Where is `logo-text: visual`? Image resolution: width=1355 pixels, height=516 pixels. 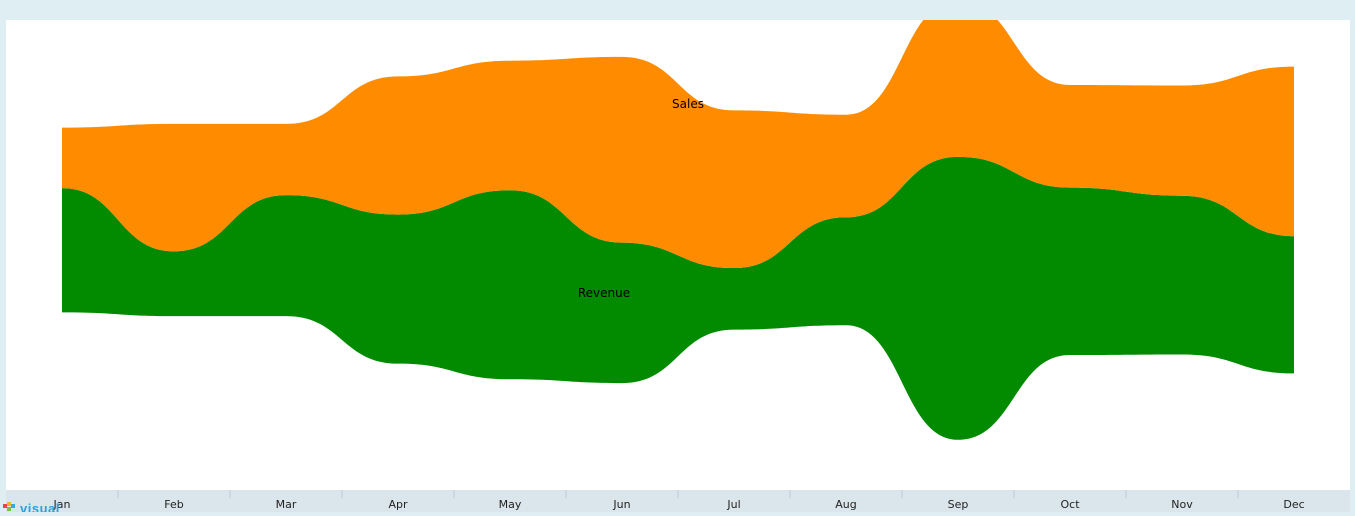 logo-text: visual is located at coordinates (40, 506).